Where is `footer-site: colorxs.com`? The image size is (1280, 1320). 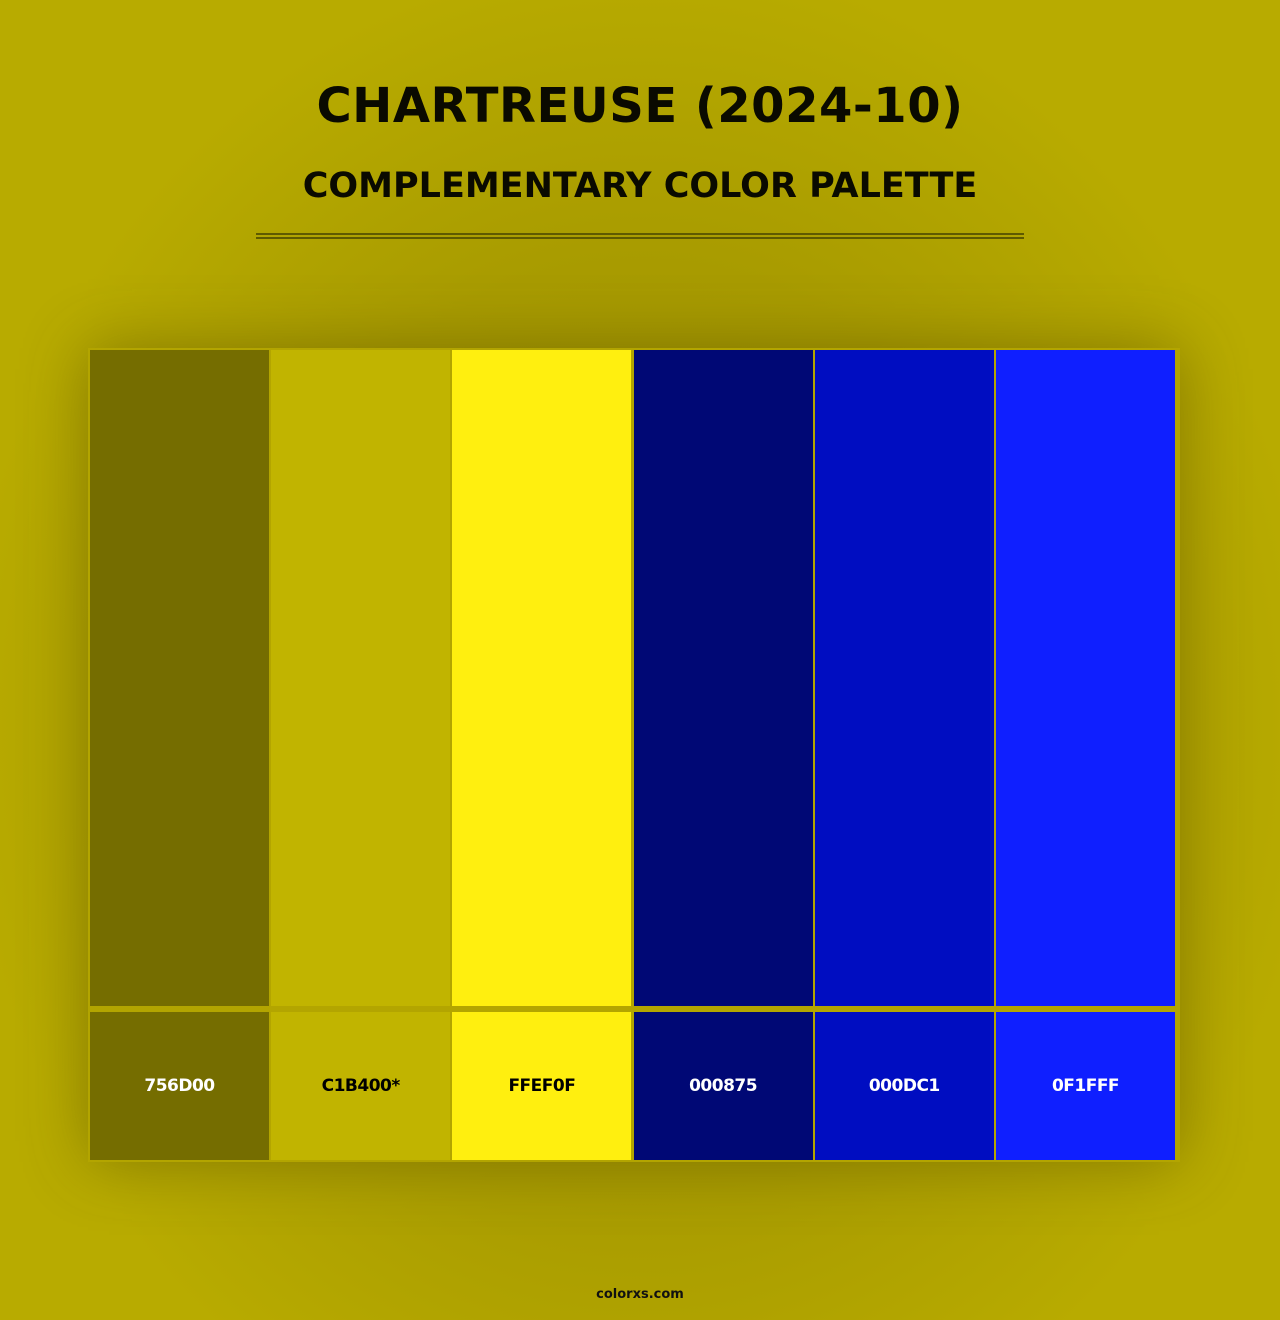 footer-site: colorxs.com is located at coordinates (640, 1294).